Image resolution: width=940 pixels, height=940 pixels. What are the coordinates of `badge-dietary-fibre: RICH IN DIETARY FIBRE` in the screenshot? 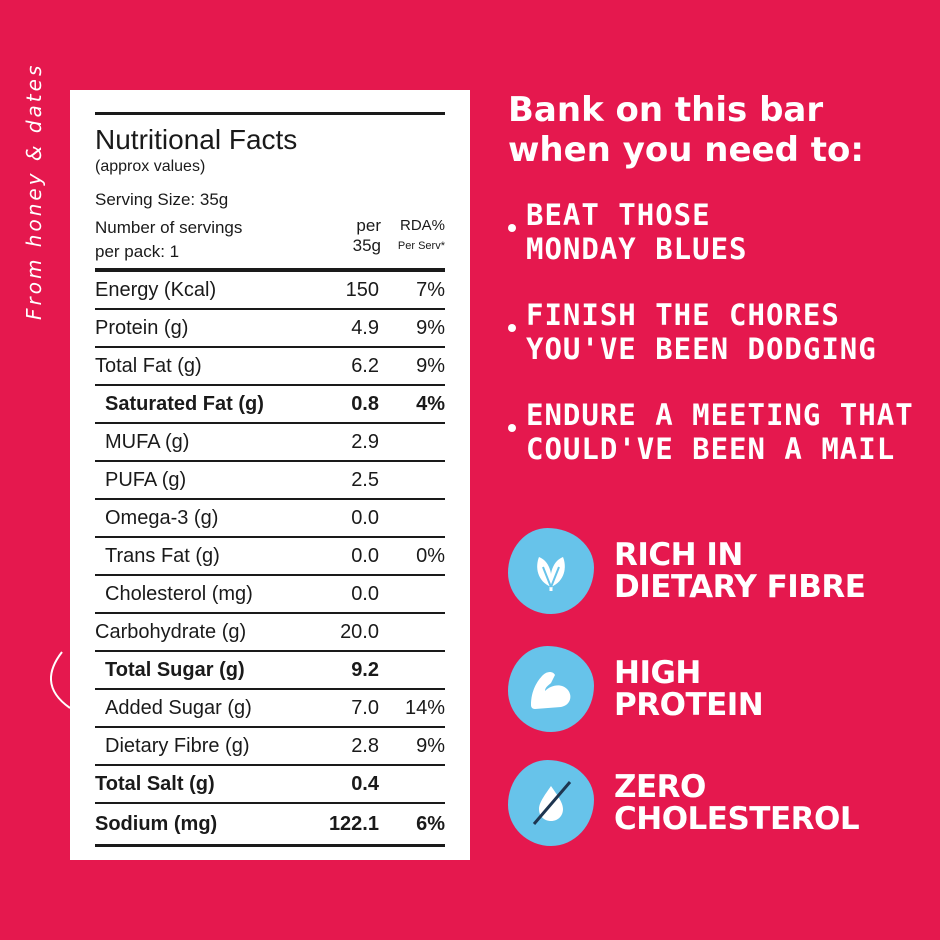 It's located at (718, 571).